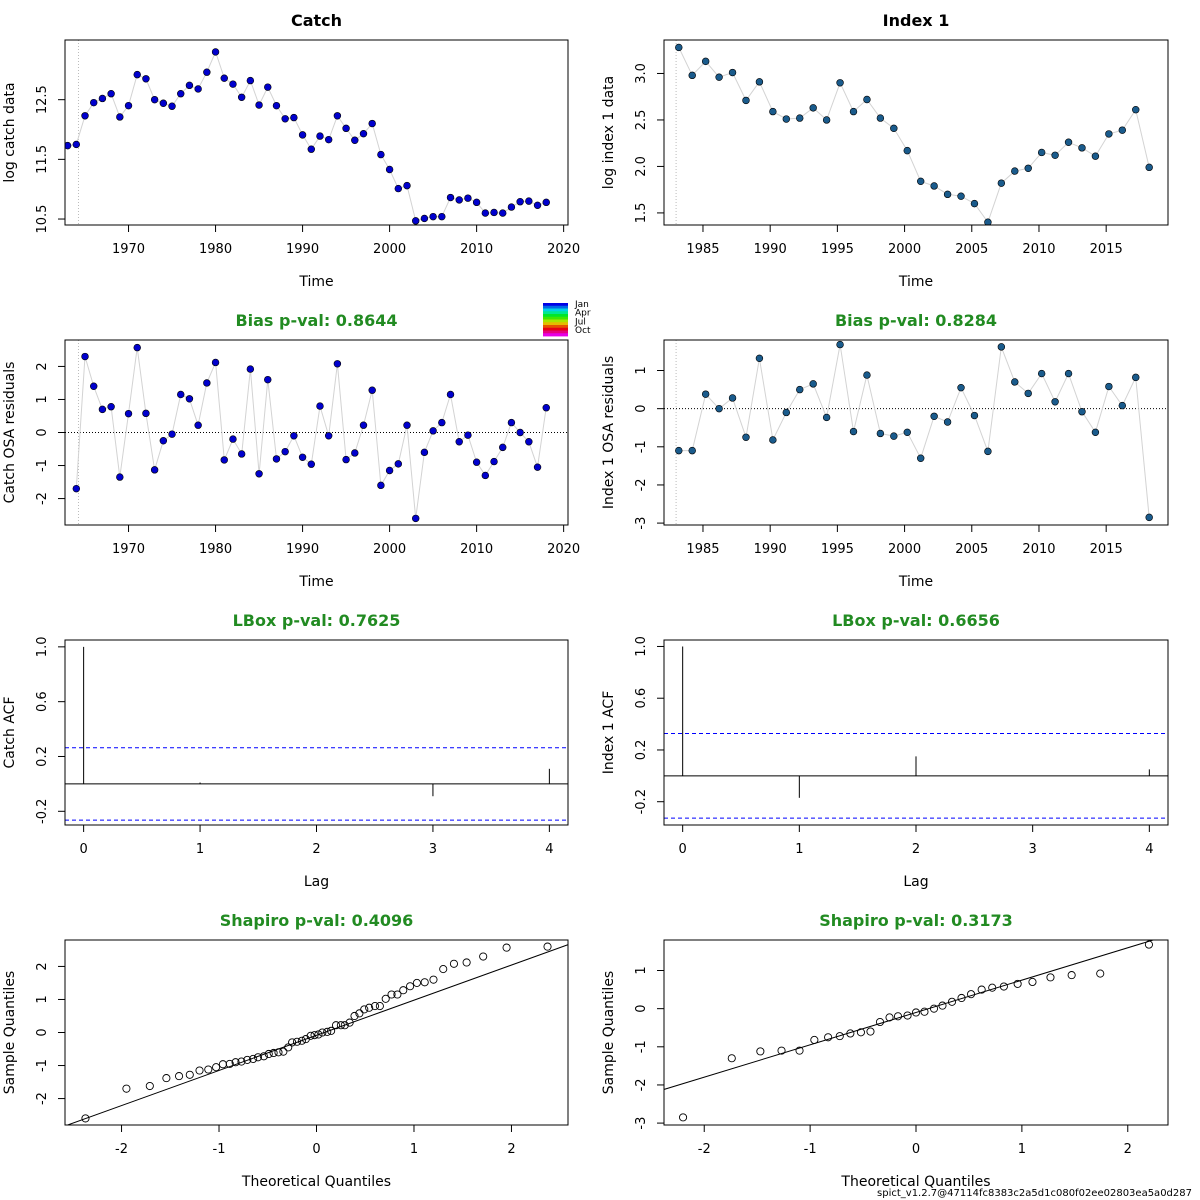  Describe the element at coordinates (302, 249) in the screenshot. I see `x-tick-label: 1990` at that location.